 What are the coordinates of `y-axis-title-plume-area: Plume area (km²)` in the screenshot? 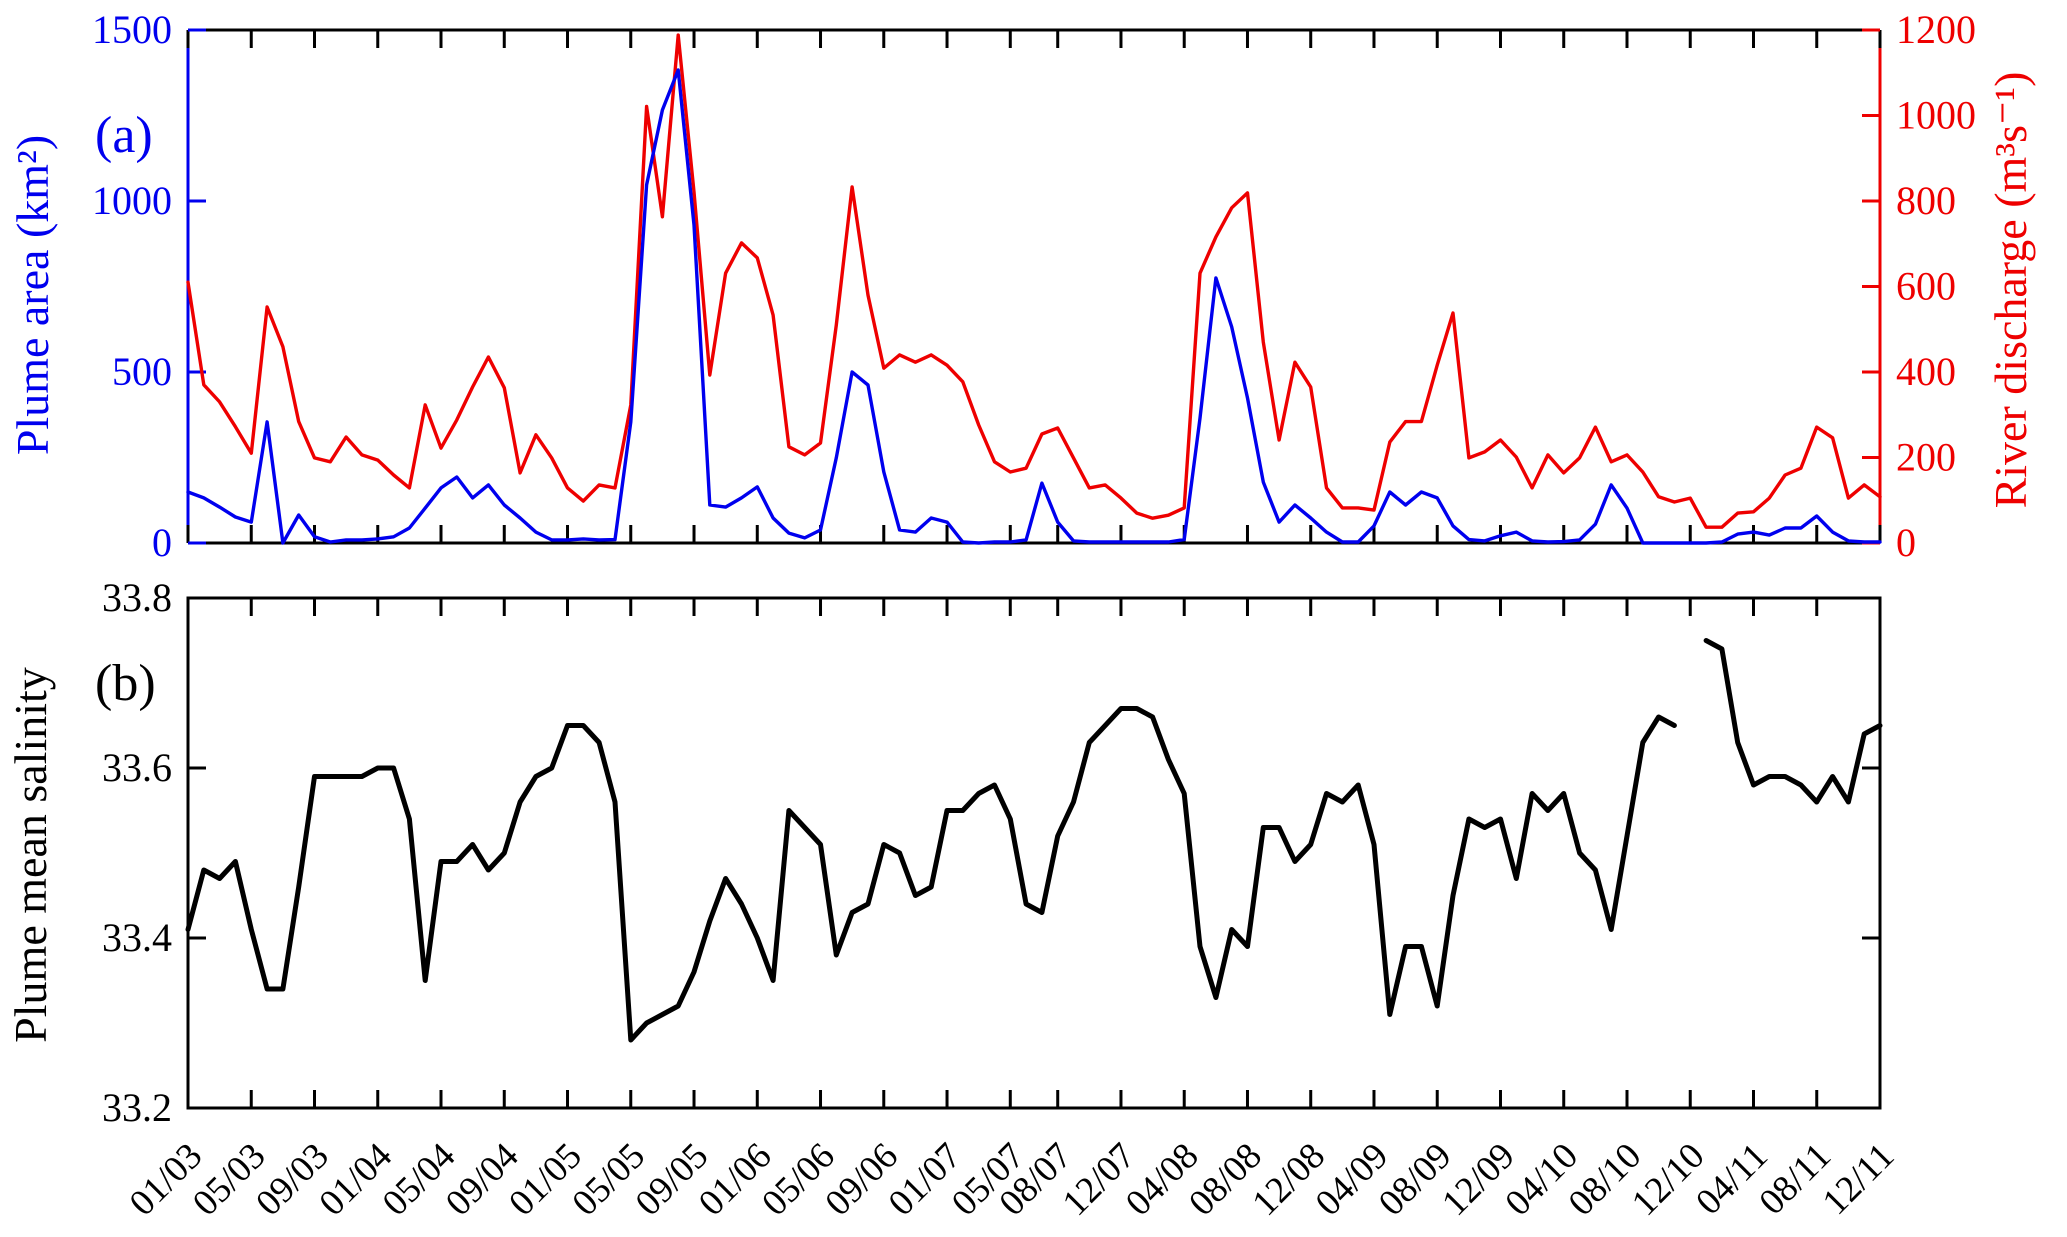 It's located at (32, 295).